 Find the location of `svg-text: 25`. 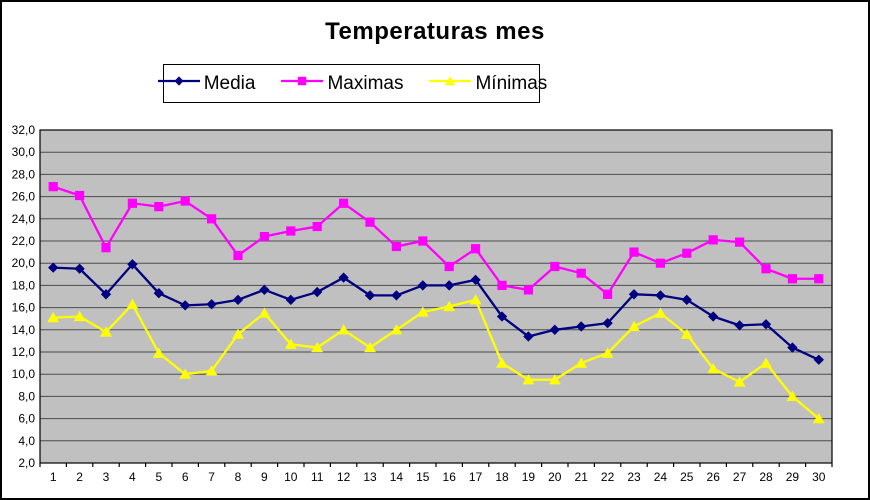

svg-text: 25 is located at coordinates (687, 477).